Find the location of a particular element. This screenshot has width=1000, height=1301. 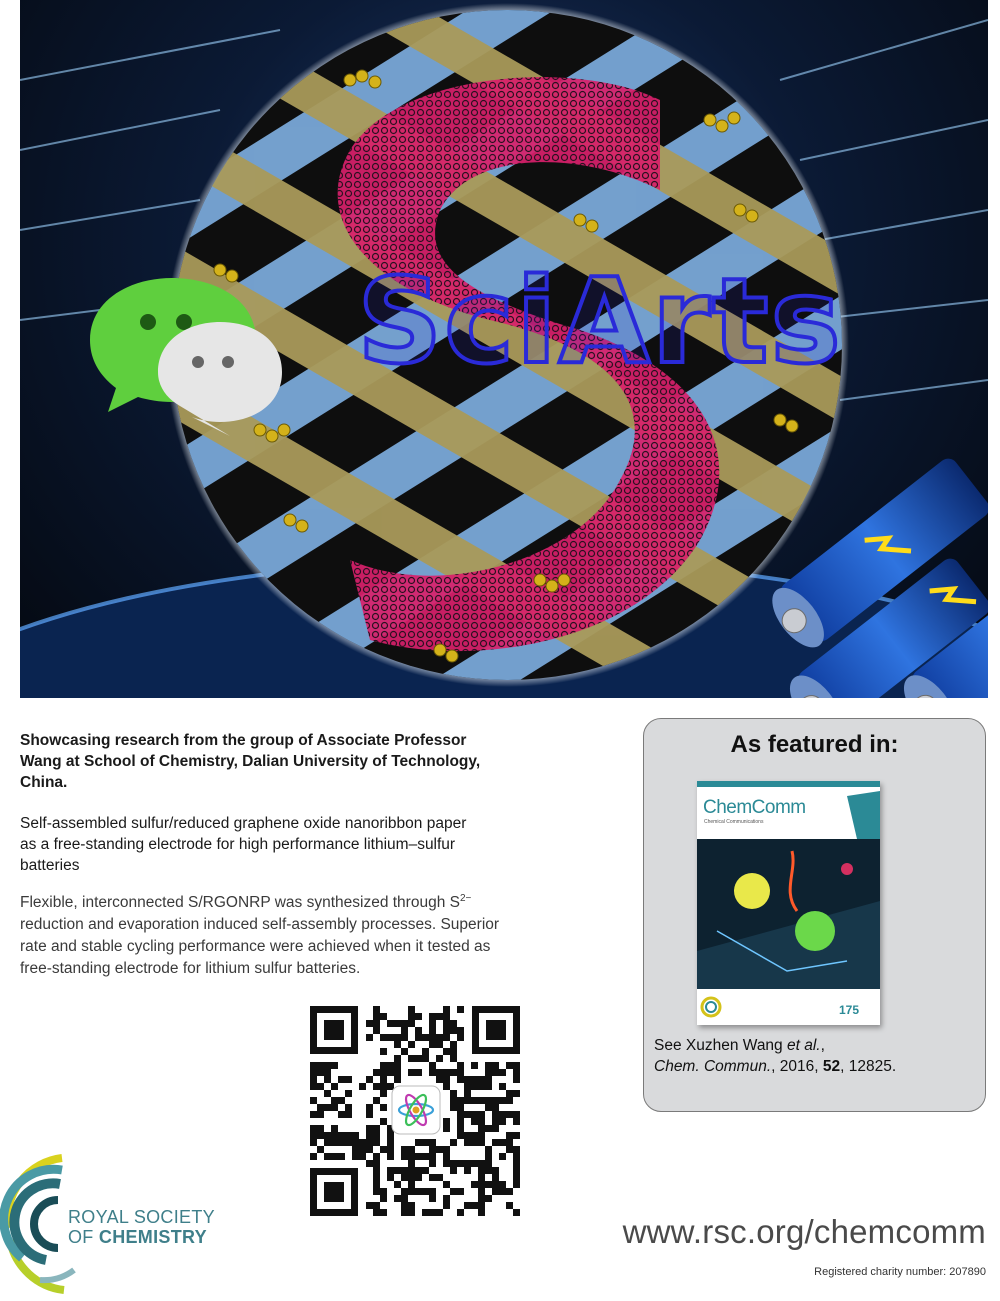

website-link: www.rsc.org/chemcomm is located at coordinates (804, 1231).